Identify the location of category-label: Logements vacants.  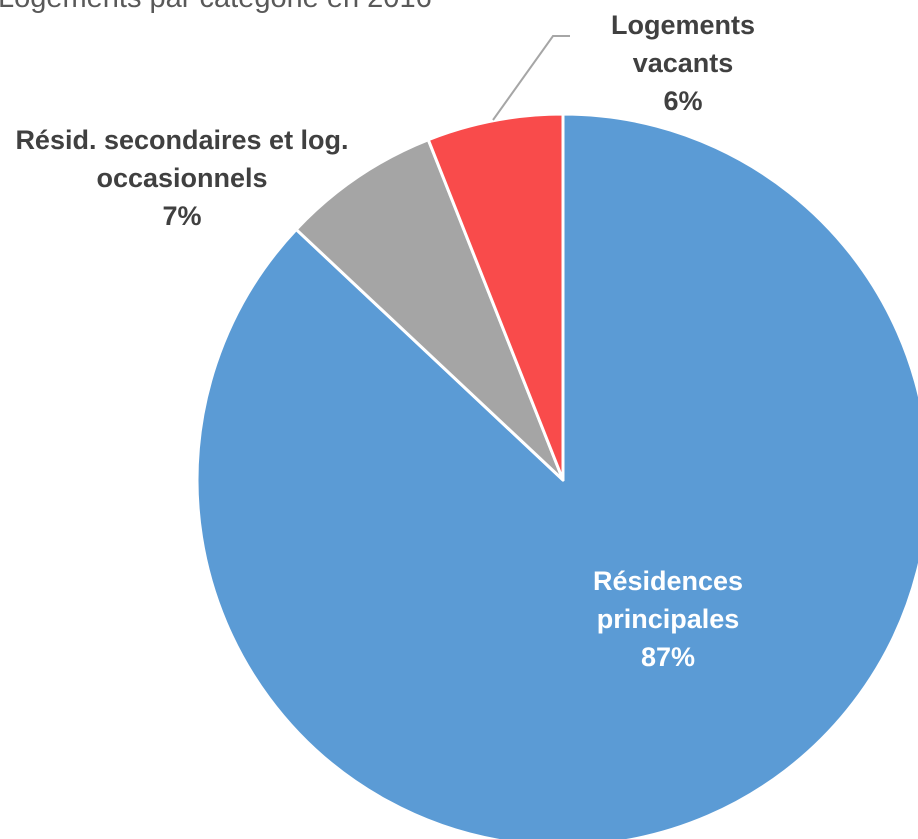
(683, 44).